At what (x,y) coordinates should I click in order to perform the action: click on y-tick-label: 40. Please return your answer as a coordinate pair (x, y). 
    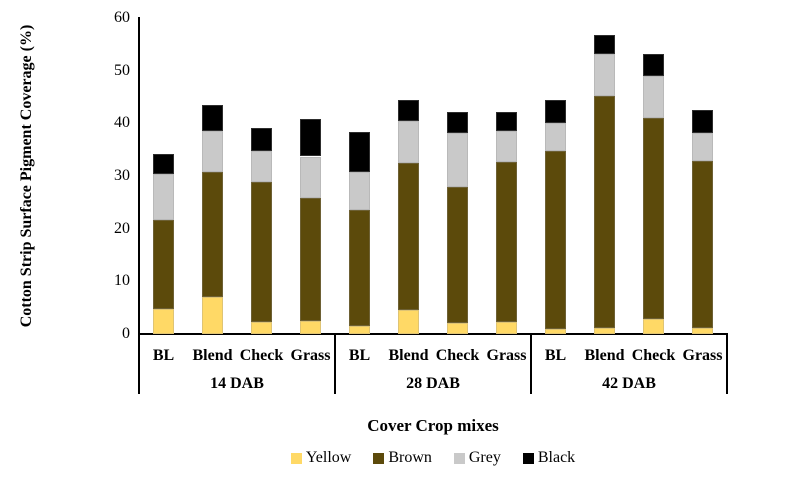
    Looking at the image, I should click on (122, 123).